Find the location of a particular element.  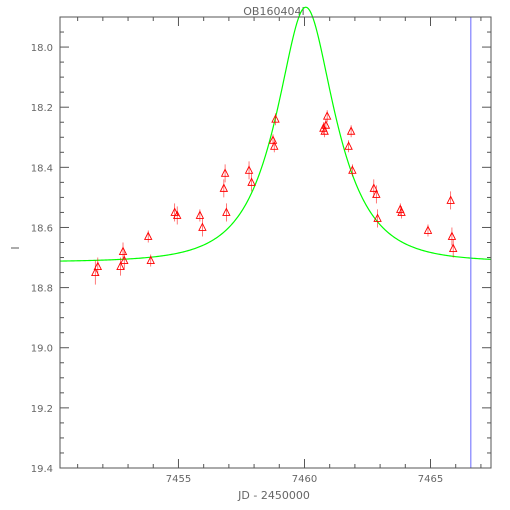

y-tick-label: 18.0 is located at coordinates (42, 48).